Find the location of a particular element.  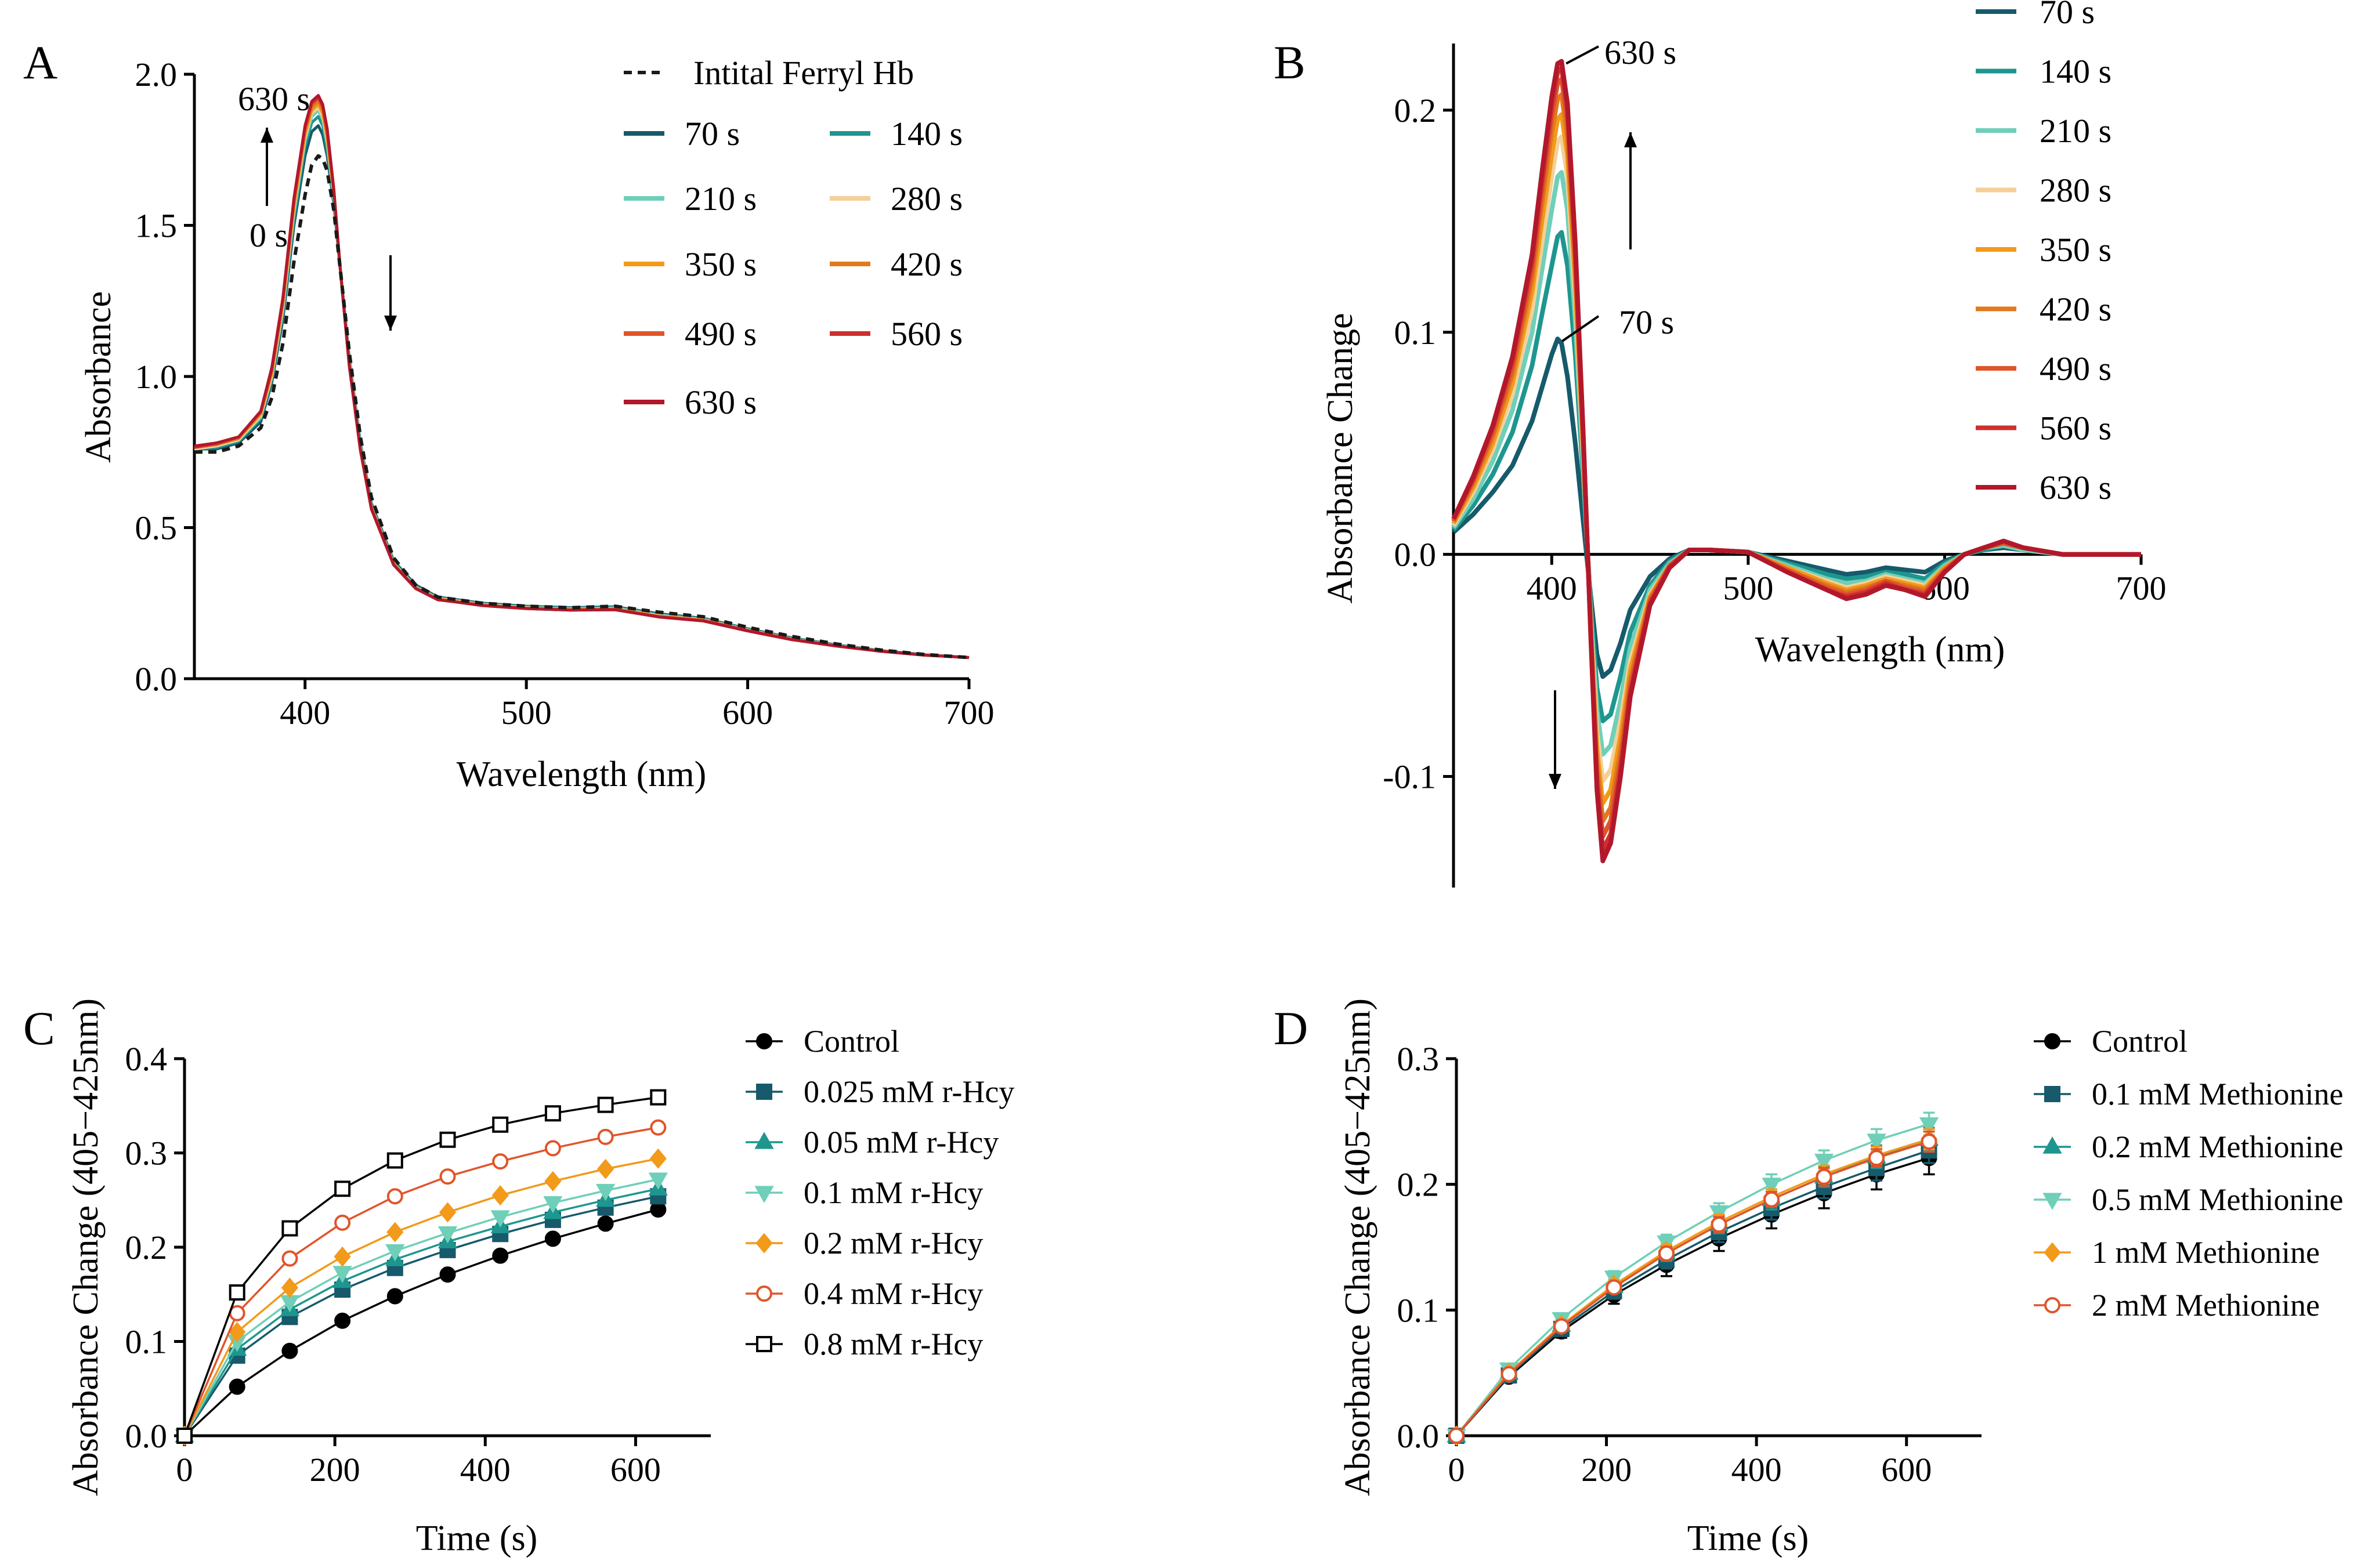

x-tick-label: 400 is located at coordinates (1552, 588).